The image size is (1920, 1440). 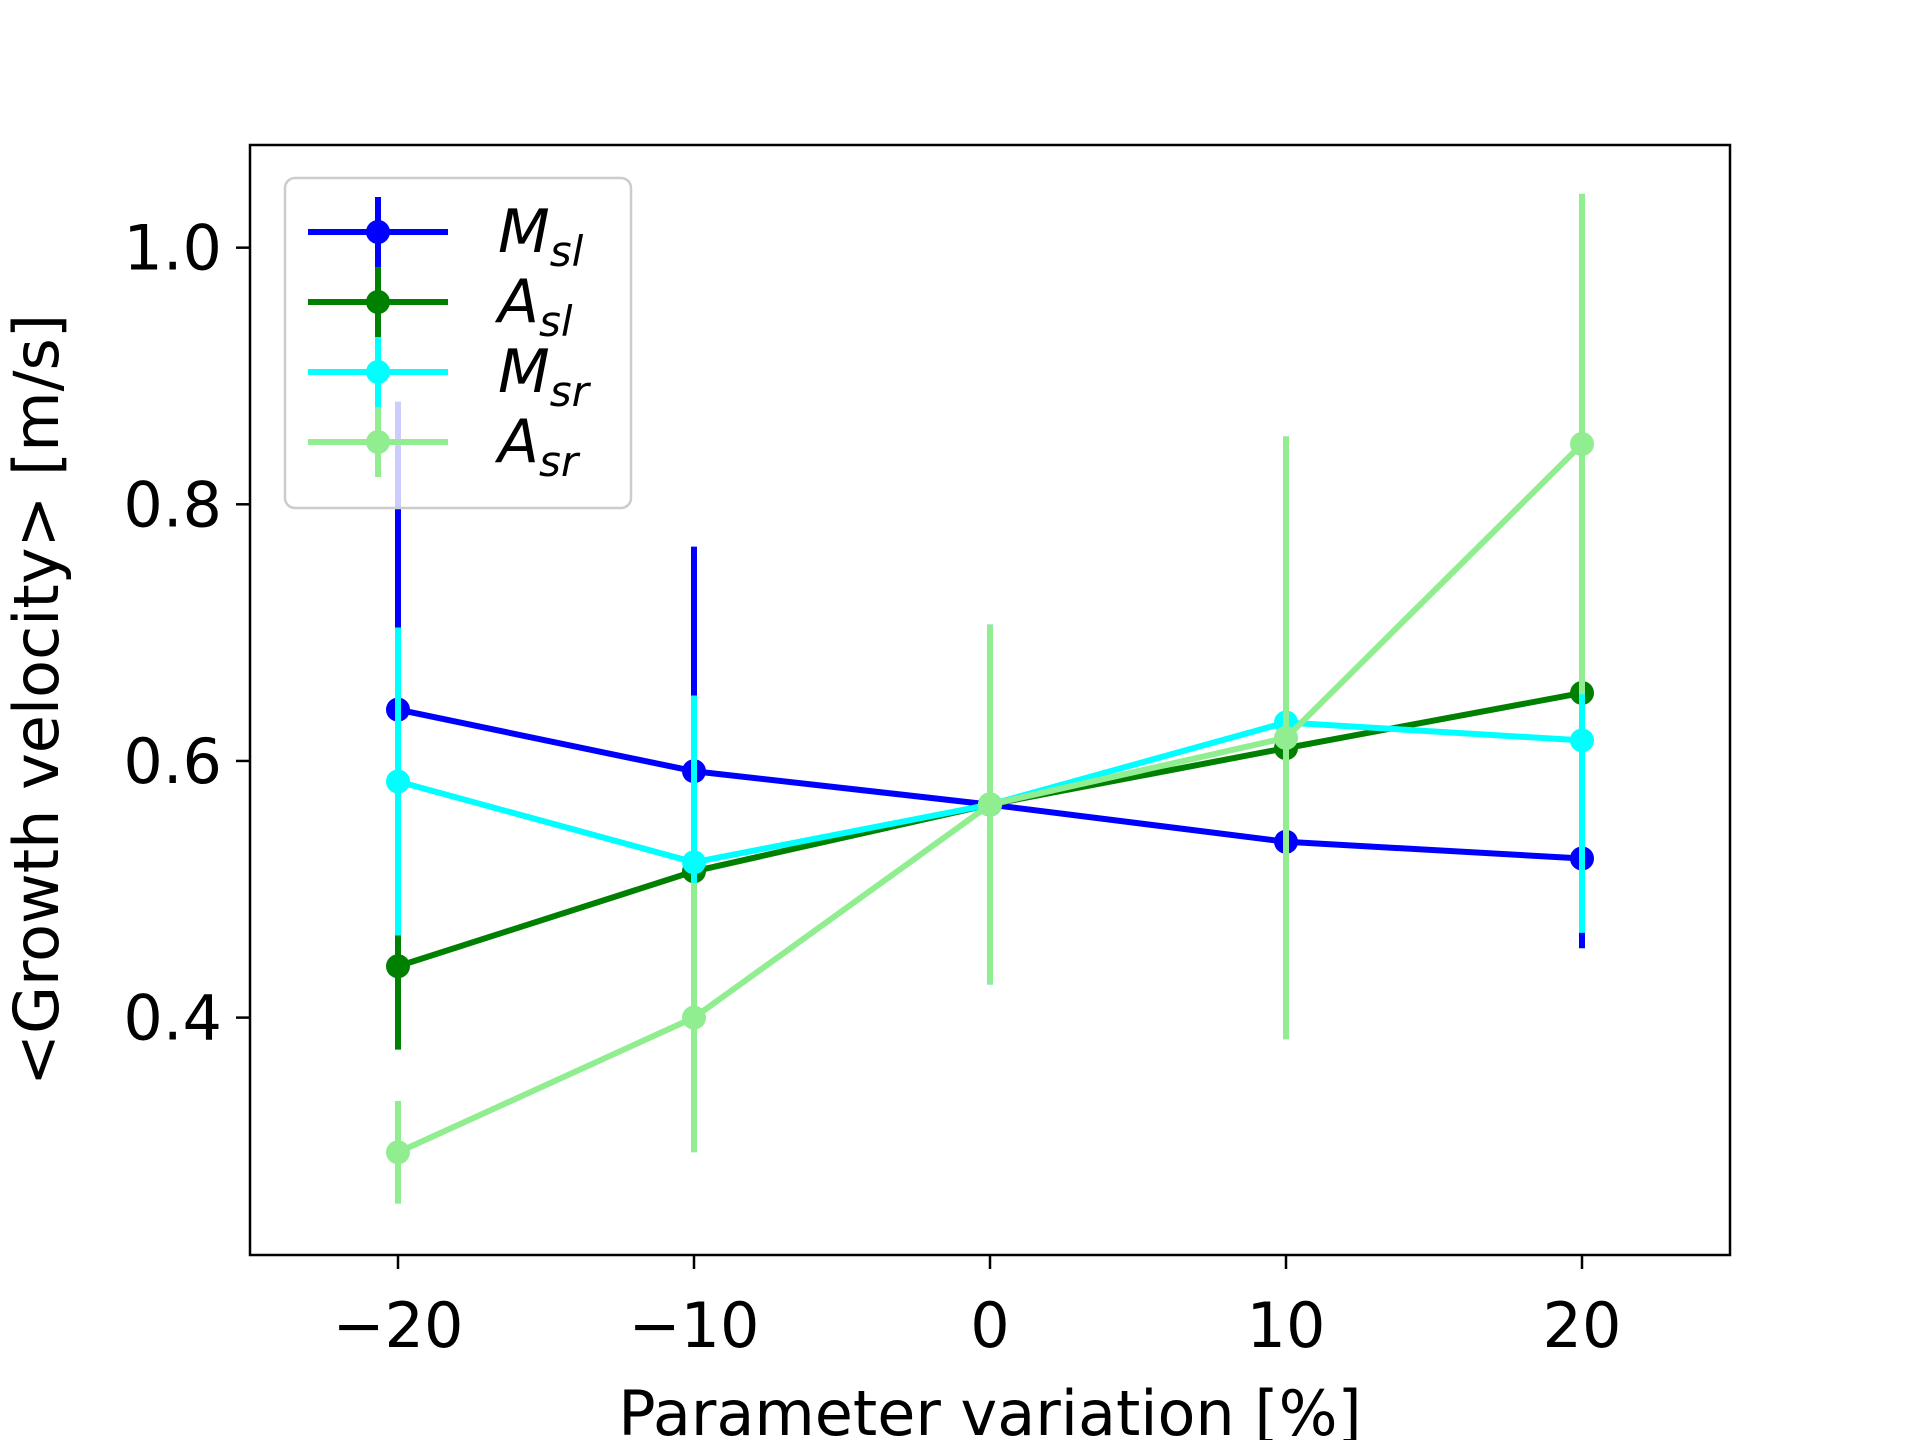 I want to click on legend-entry: Msr, so click(x=450, y=376).